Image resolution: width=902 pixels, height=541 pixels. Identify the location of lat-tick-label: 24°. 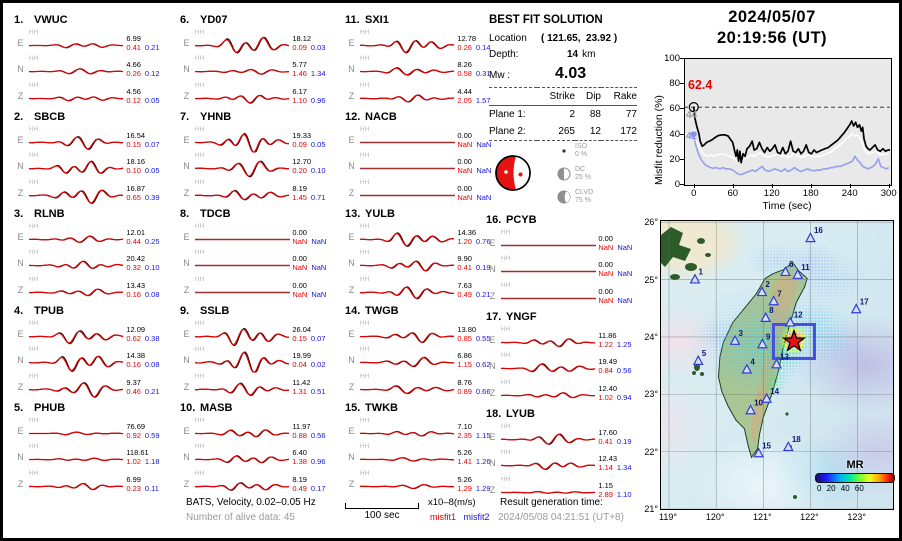
(651, 336).